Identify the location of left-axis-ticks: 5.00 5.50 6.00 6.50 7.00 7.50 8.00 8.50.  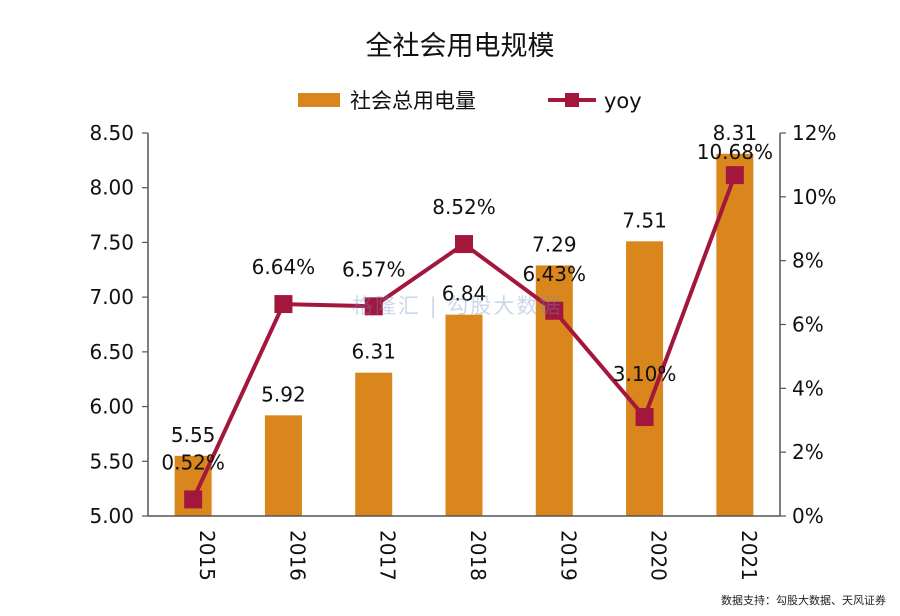
(118, 324).